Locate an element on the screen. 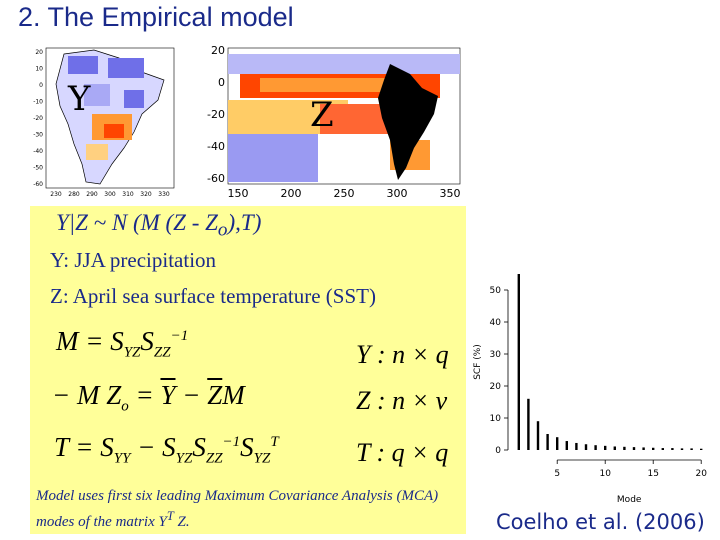  dimension-y: Y : n × q is located at coordinates (402, 354).